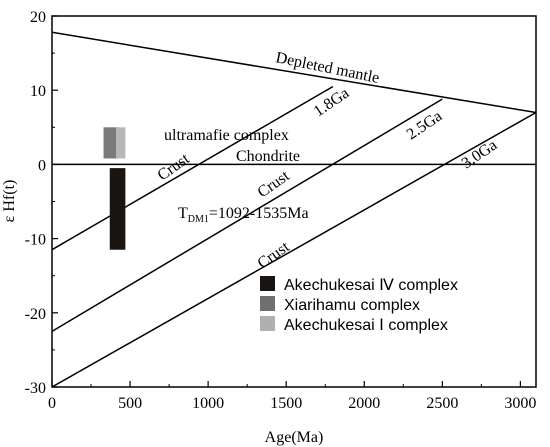 The height and width of the screenshot is (447, 550). Describe the element at coordinates (332, 103) in the screenshot. I see `ga-1-8-label: 1.8Ga` at that location.